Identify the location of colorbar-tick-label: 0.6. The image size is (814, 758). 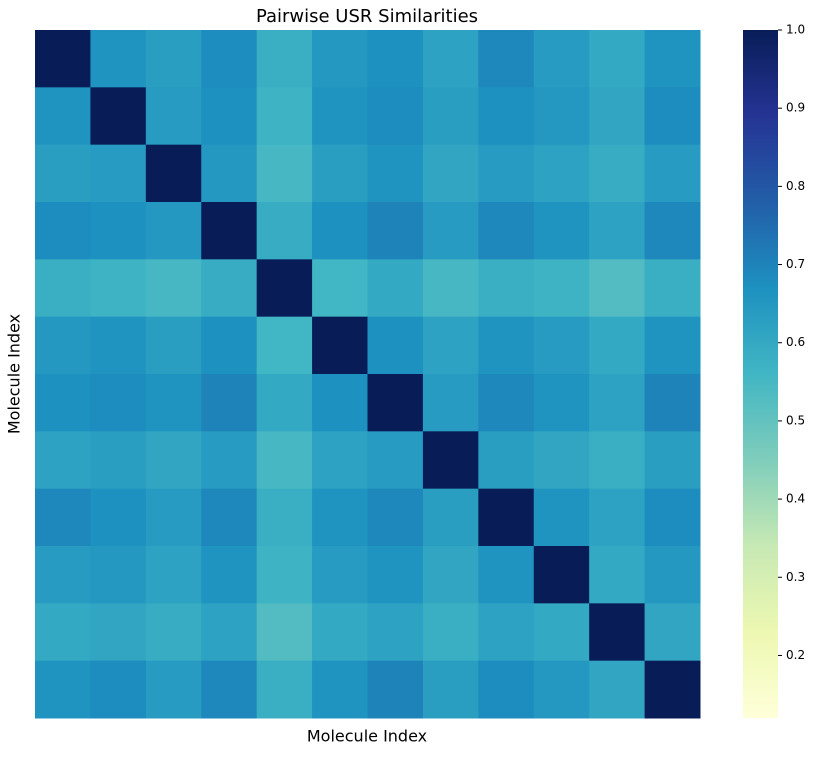
(795, 342).